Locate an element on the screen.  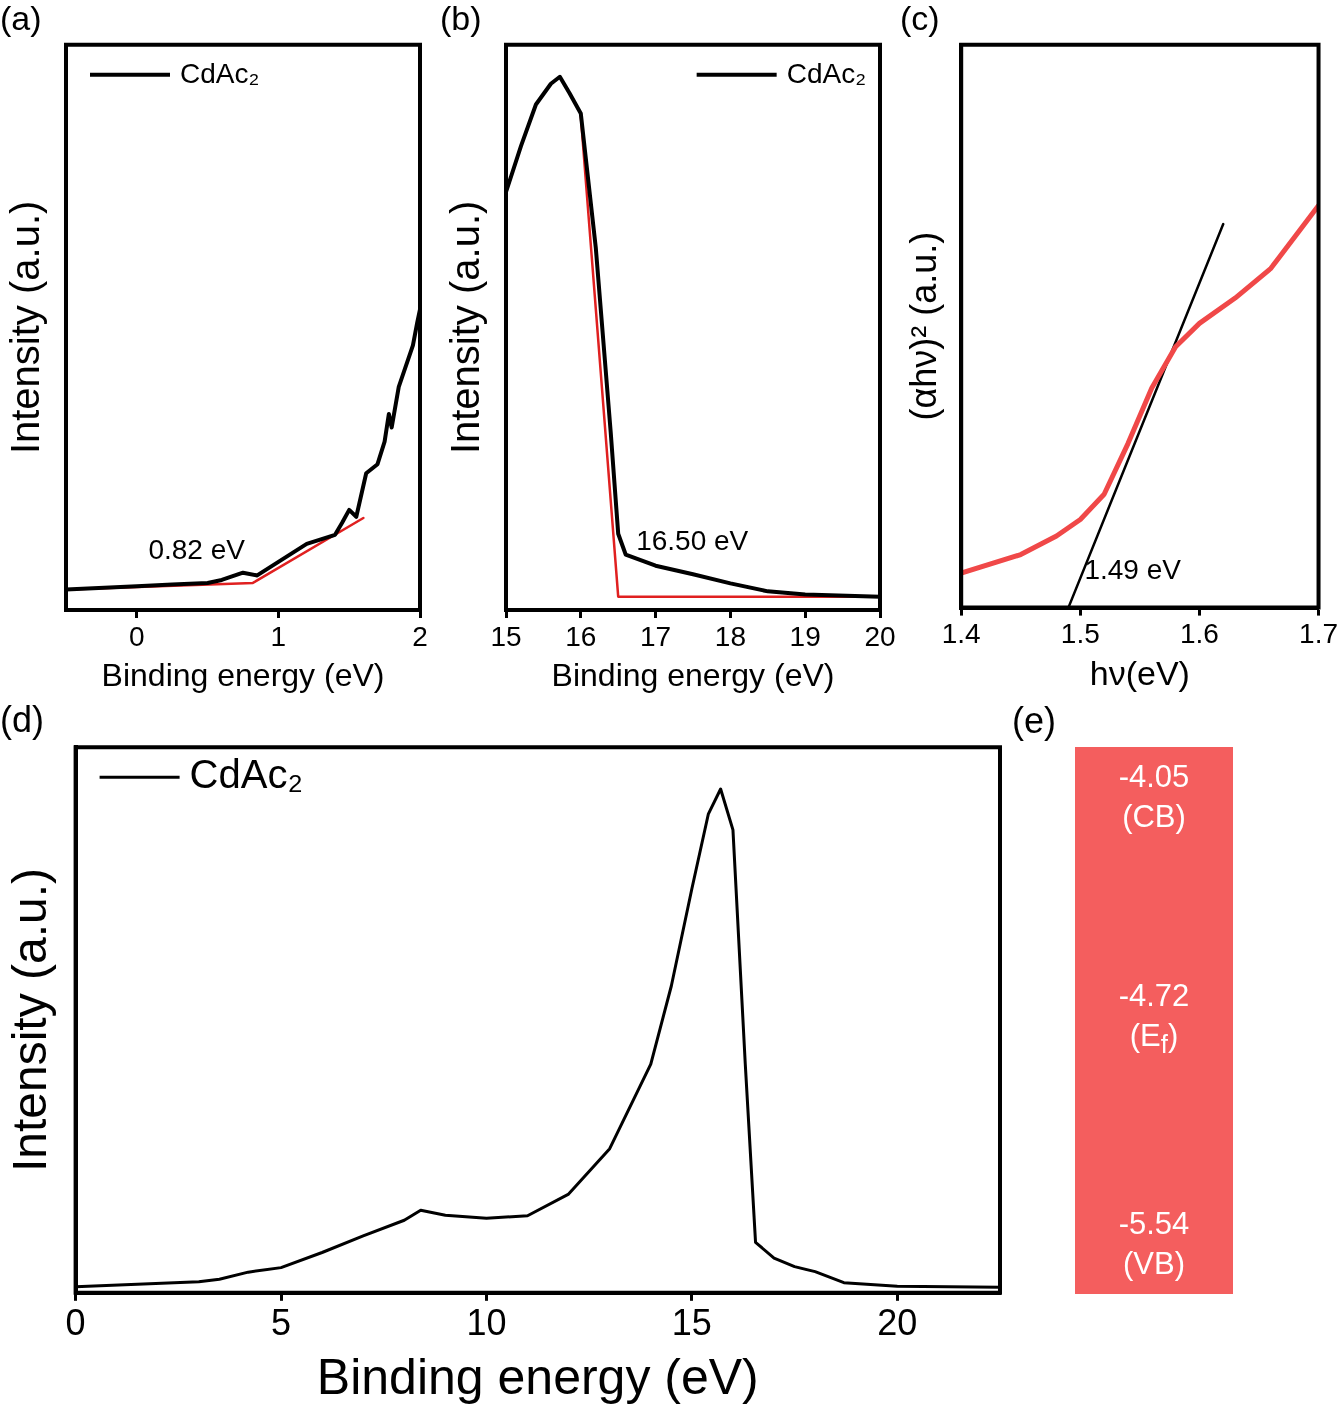
x-tick-label: 5 is located at coordinates (281, 1323).